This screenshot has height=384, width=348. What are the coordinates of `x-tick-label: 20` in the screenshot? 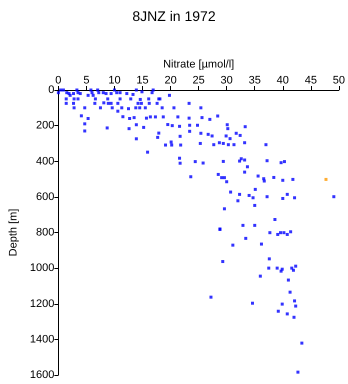 It's located at (170, 80).